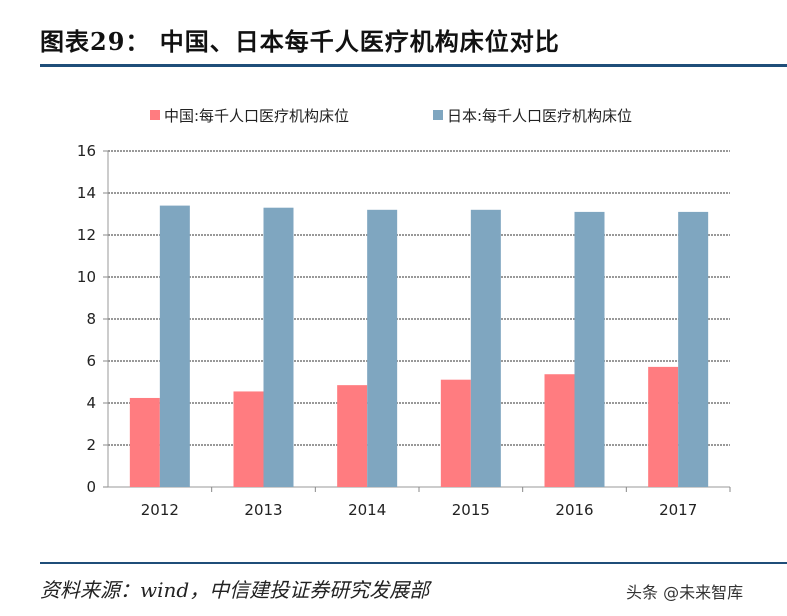 The image size is (787, 616). What do you see at coordinates (86, 193) in the screenshot?
I see `y-tick-label: 14` at bounding box center [86, 193].